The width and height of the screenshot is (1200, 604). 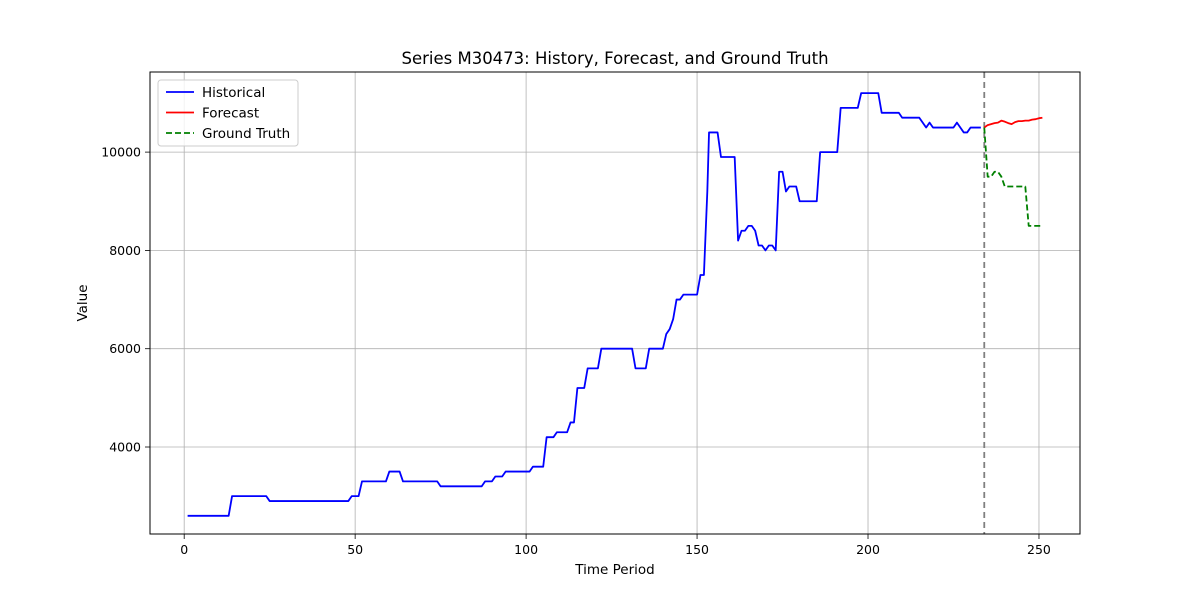 I want to click on y-tick-label: 8000, so click(x=125, y=250).